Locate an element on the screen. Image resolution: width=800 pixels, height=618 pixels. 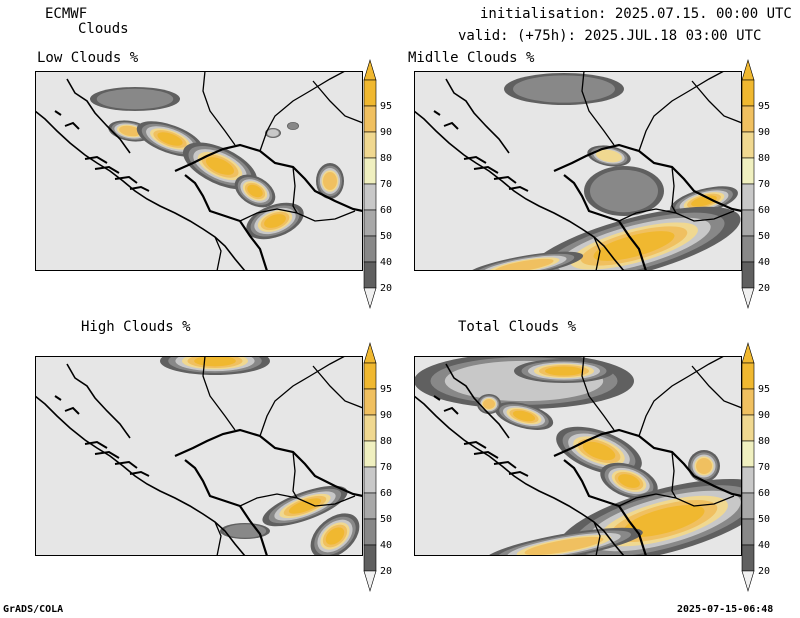
high-clouds-map is located at coordinates (199, 456).